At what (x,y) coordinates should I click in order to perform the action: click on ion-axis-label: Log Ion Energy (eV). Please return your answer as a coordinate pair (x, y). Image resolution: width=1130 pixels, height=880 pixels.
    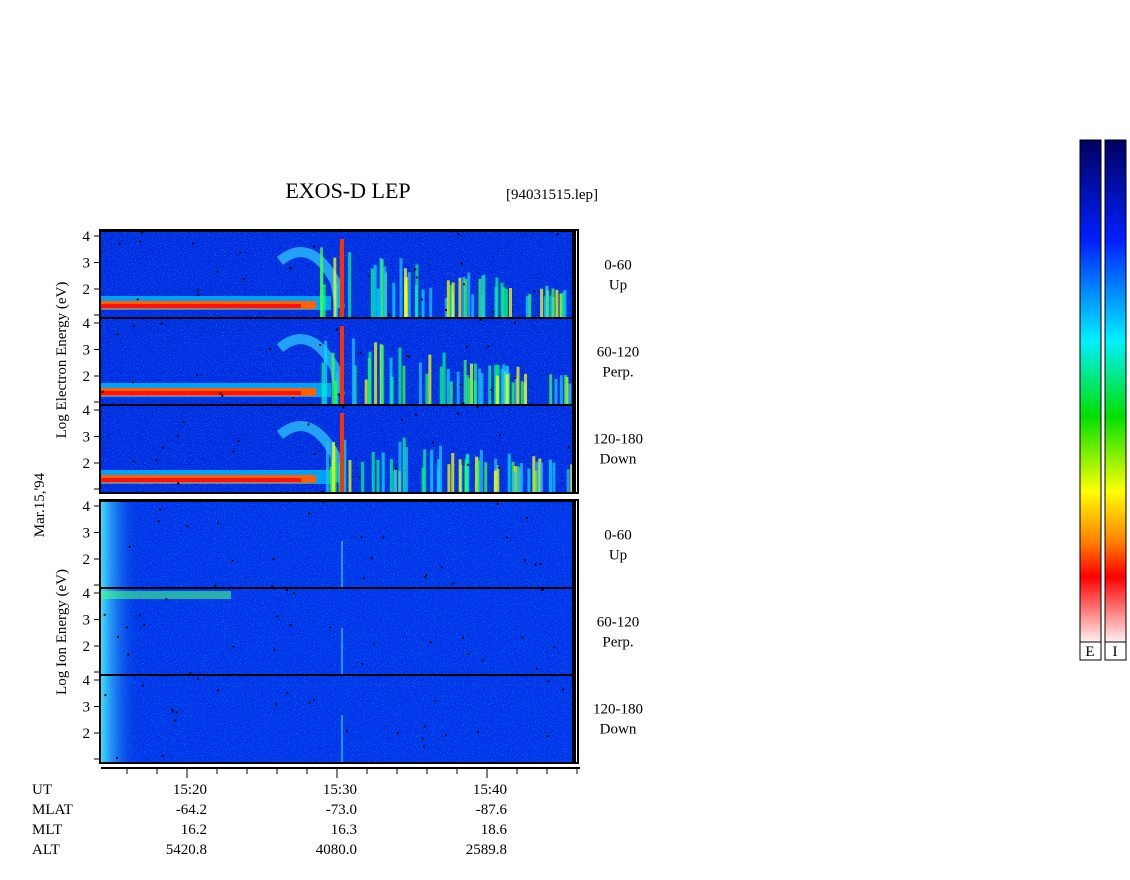
    Looking at the image, I should click on (62, 632).